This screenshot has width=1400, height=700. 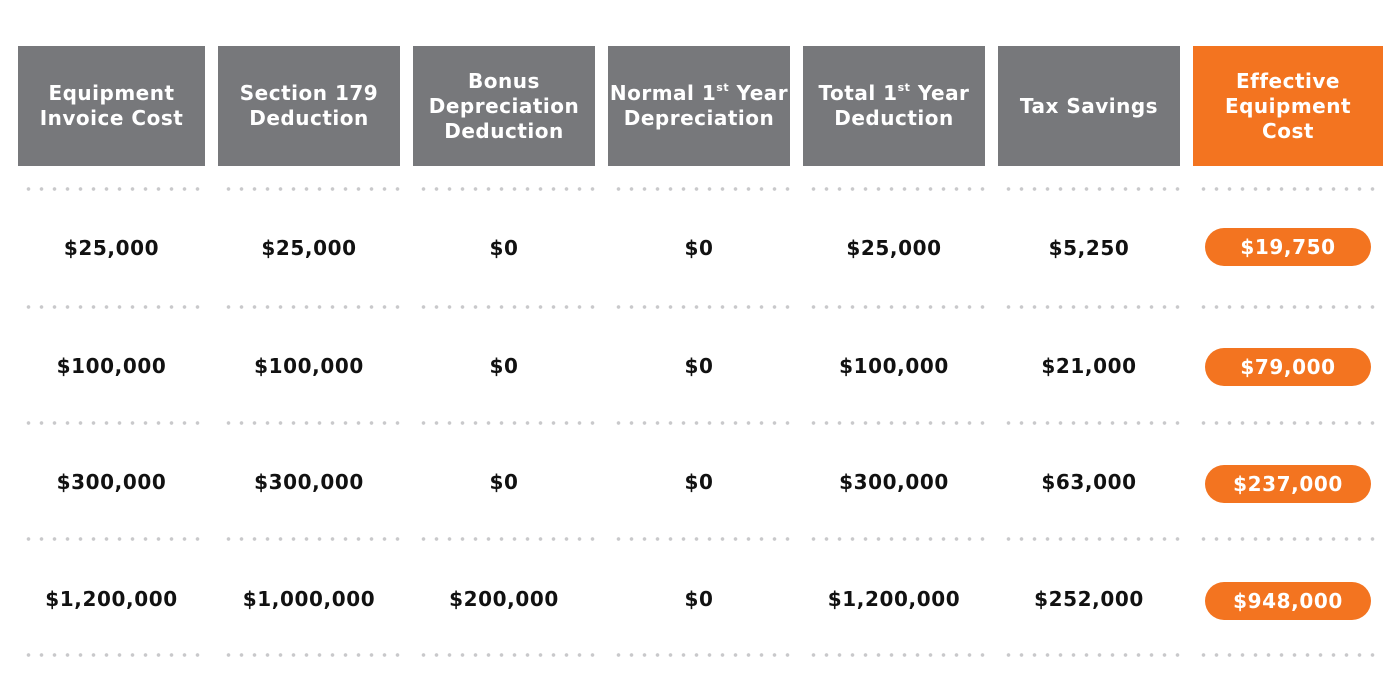 What do you see at coordinates (699, 106) in the screenshot?
I see `header-normal-first-year-depreciation: Normal 1st Year Depreciation` at bounding box center [699, 106].